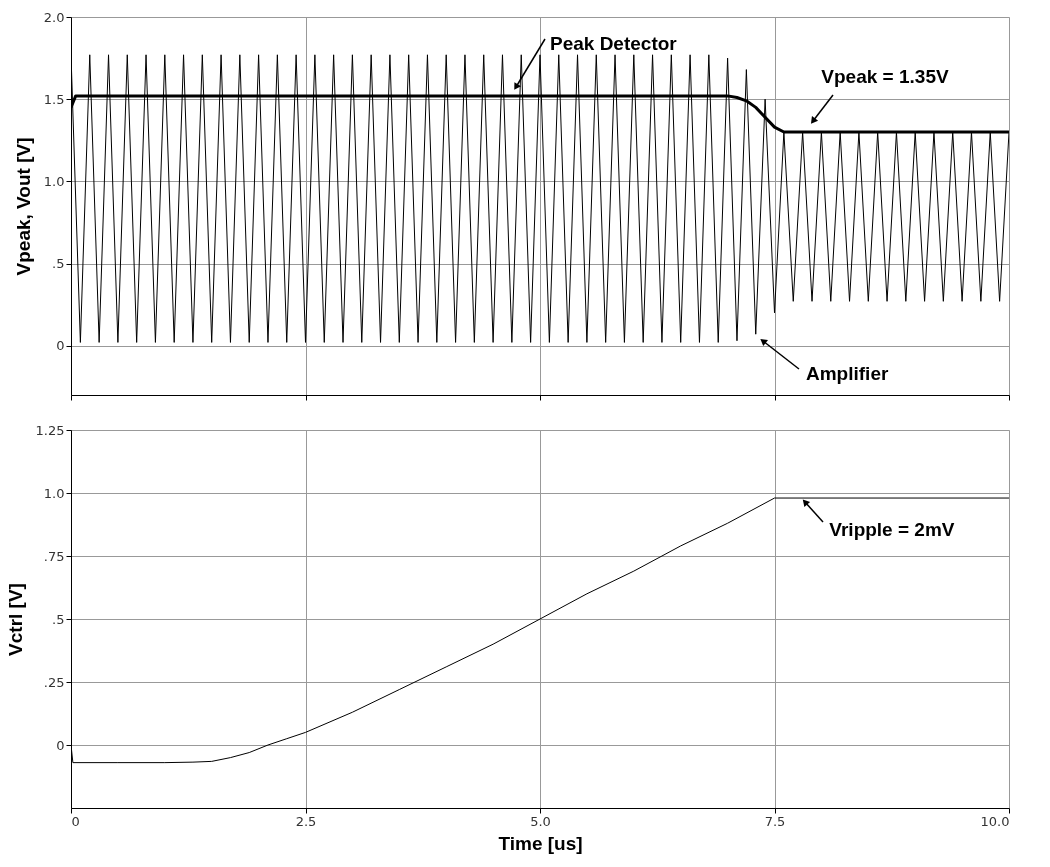 The image size is (1050, 867). What do you see at coordinates (885, 77) in the screenshot?
I see `annotation: Vpeak = 1.35V` at bounding box center [885, 77].